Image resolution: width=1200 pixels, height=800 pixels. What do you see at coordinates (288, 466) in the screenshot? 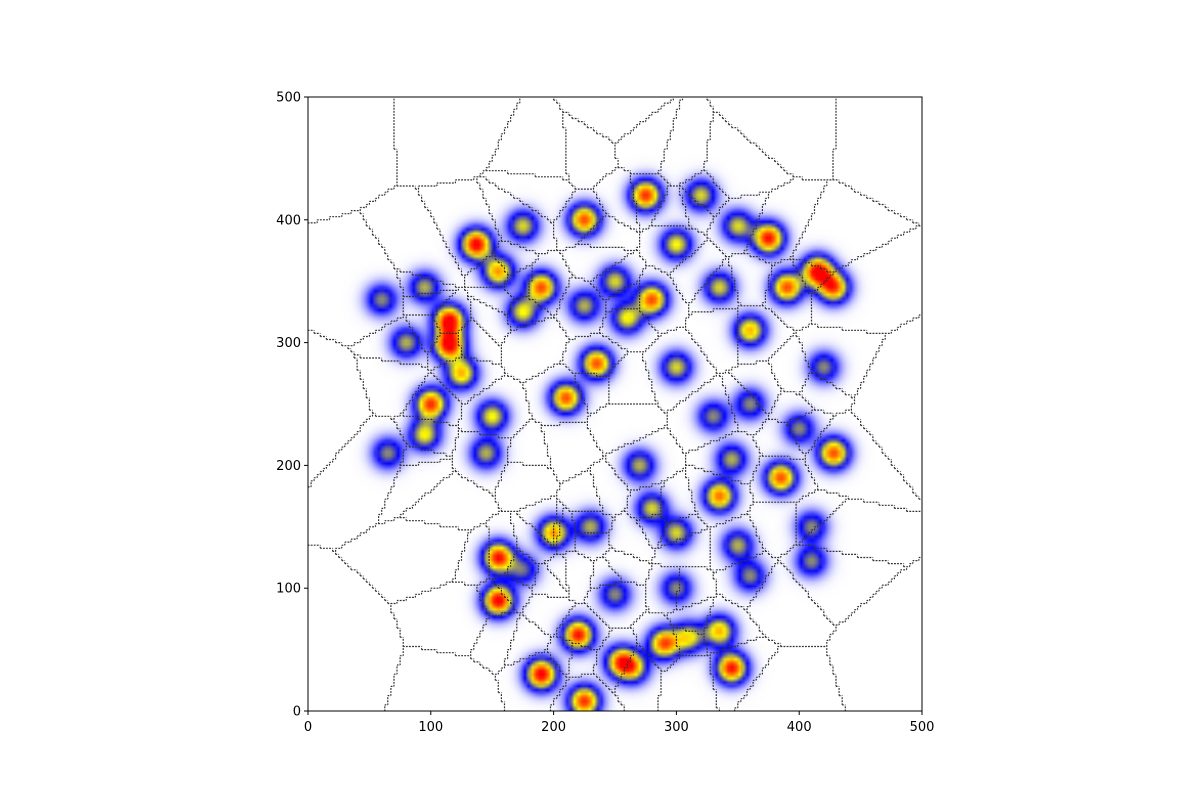
I see `y-tick-label: 200` at bounding box center [288, 466].